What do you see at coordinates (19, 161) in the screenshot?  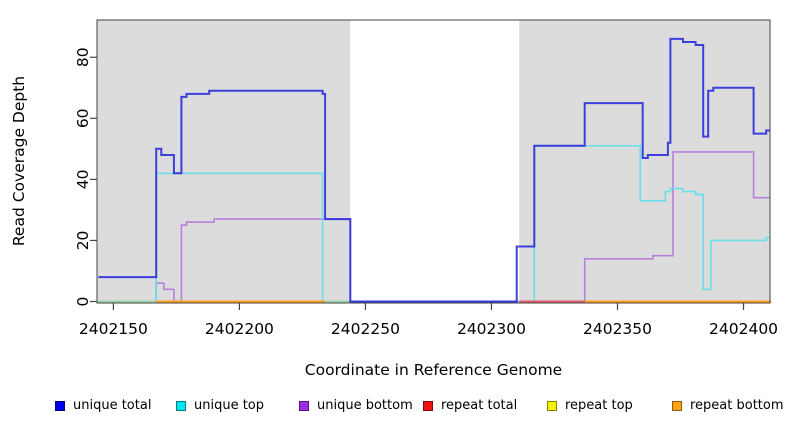 I see `y-axis-label: Read Coverage Depth` at bounding box center [19, 161].